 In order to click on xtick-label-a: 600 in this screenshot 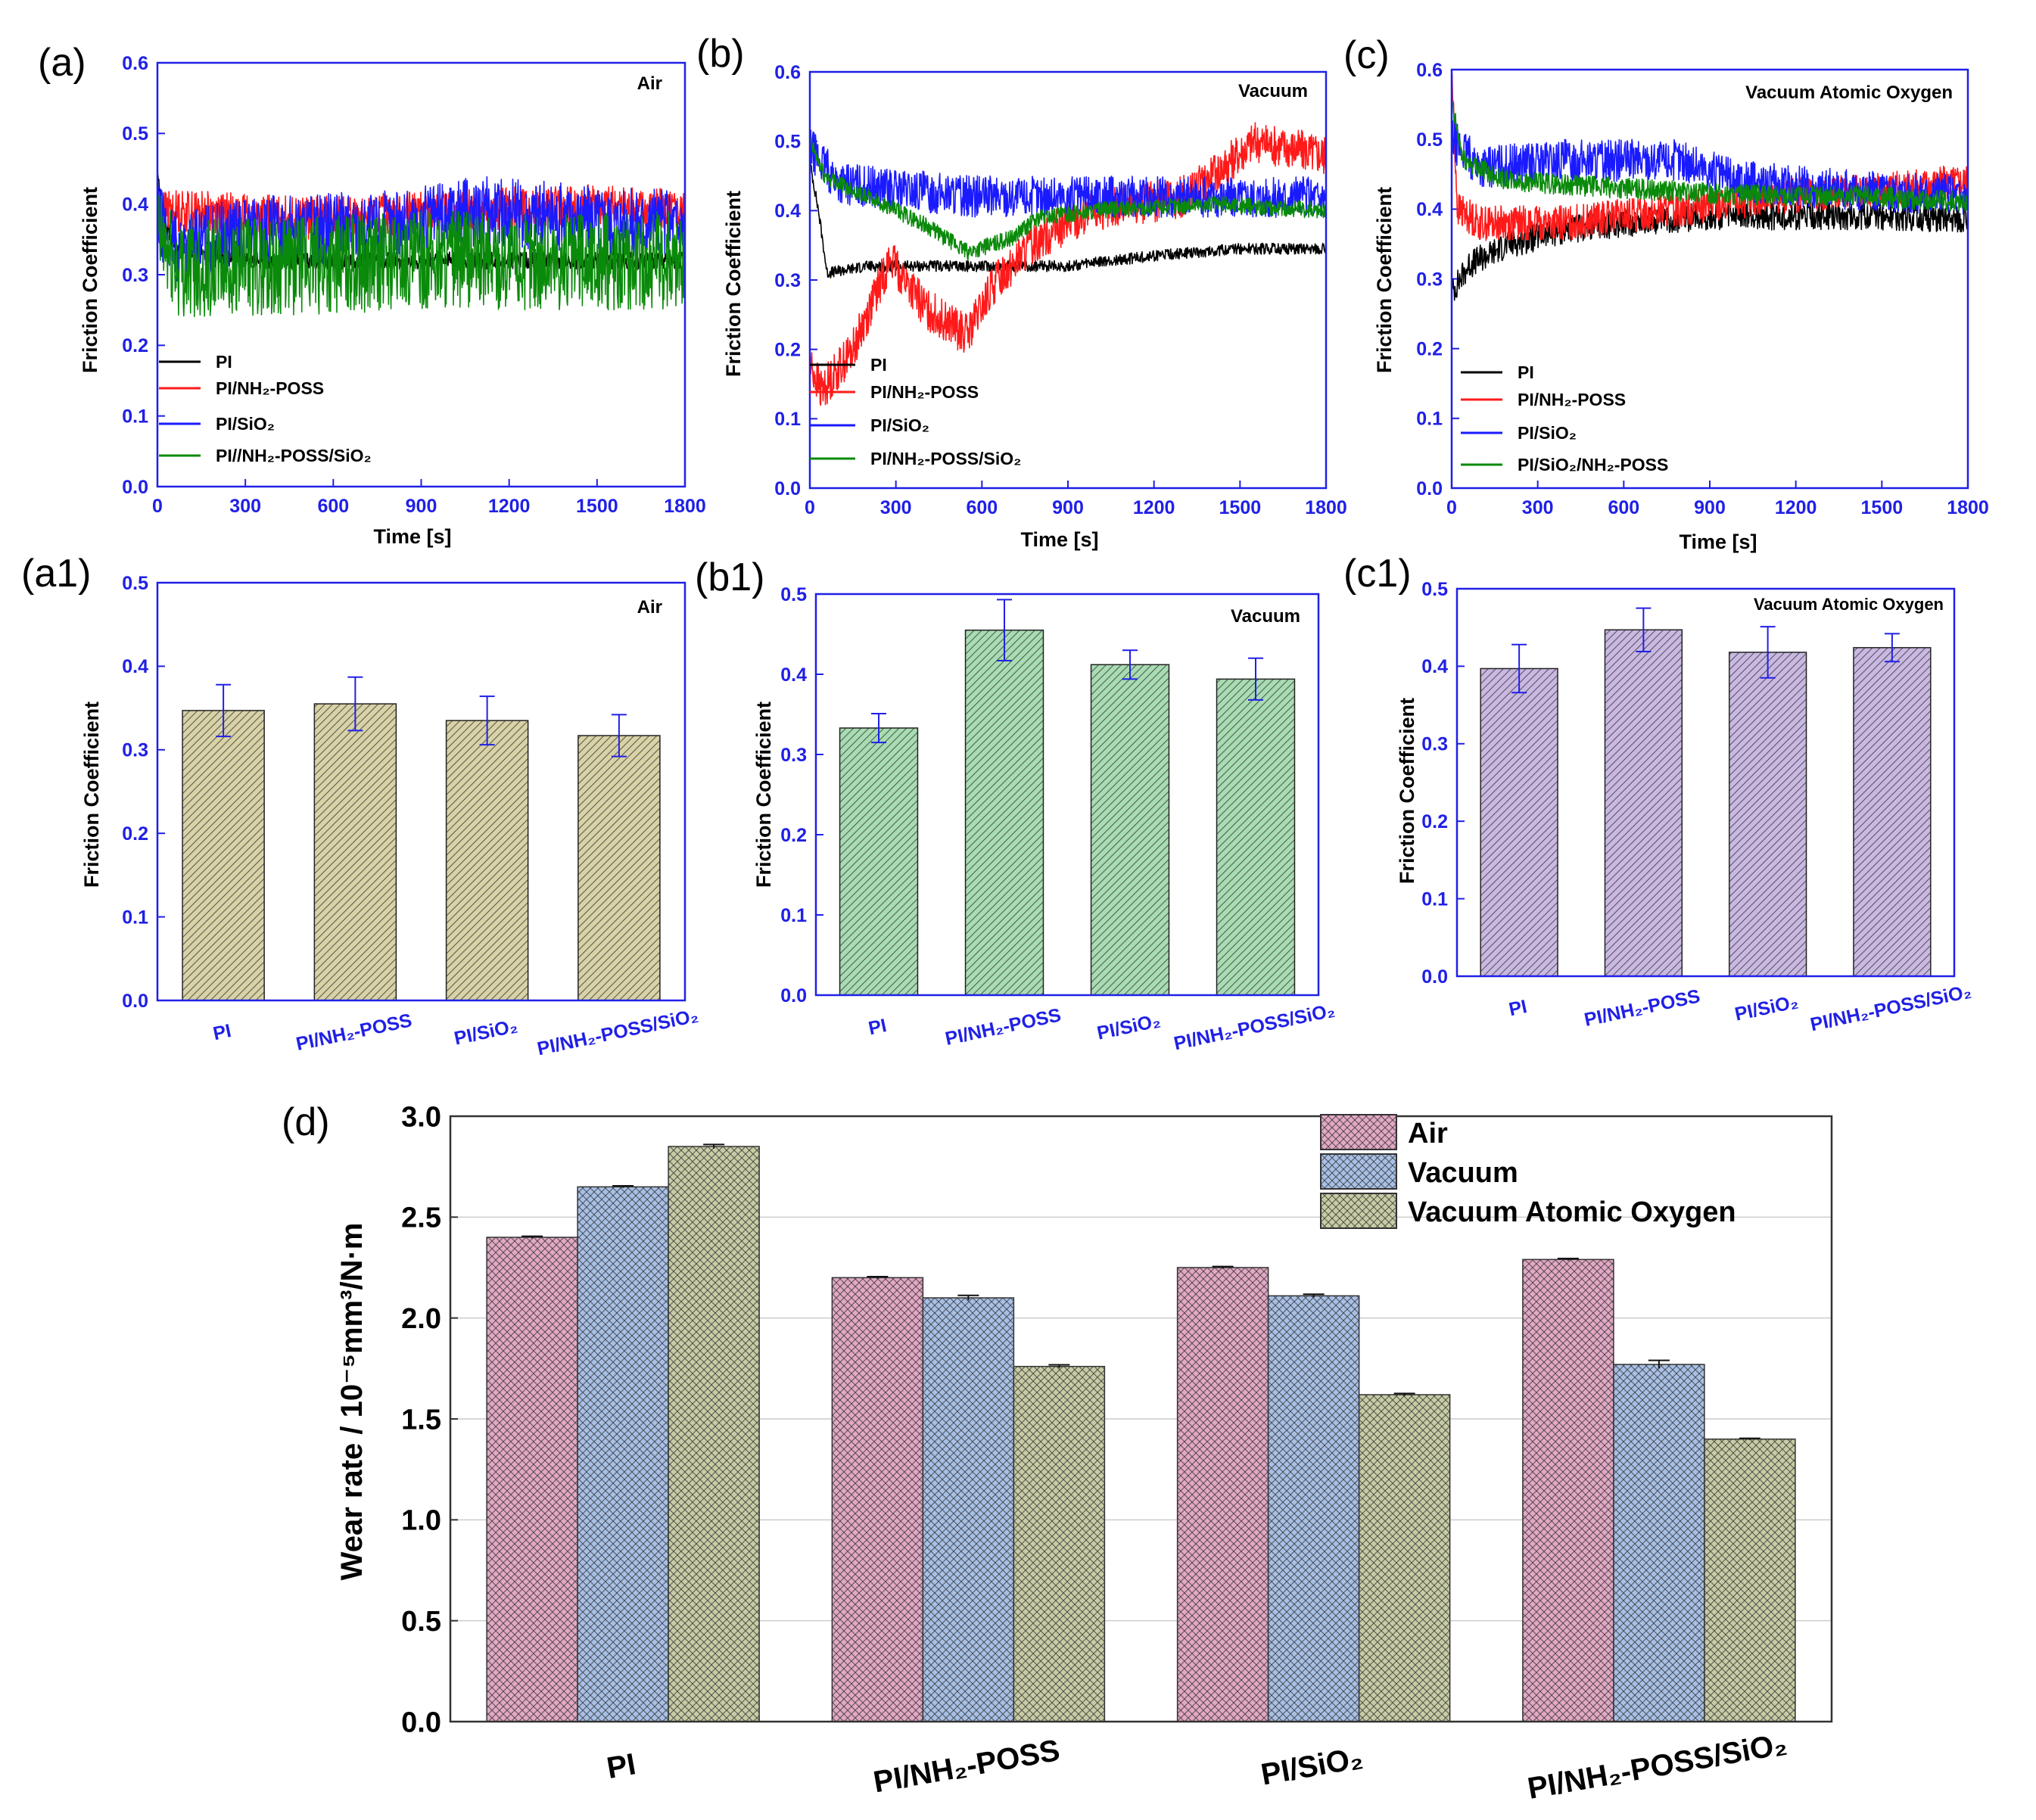, I will do `click(333, 507)`.